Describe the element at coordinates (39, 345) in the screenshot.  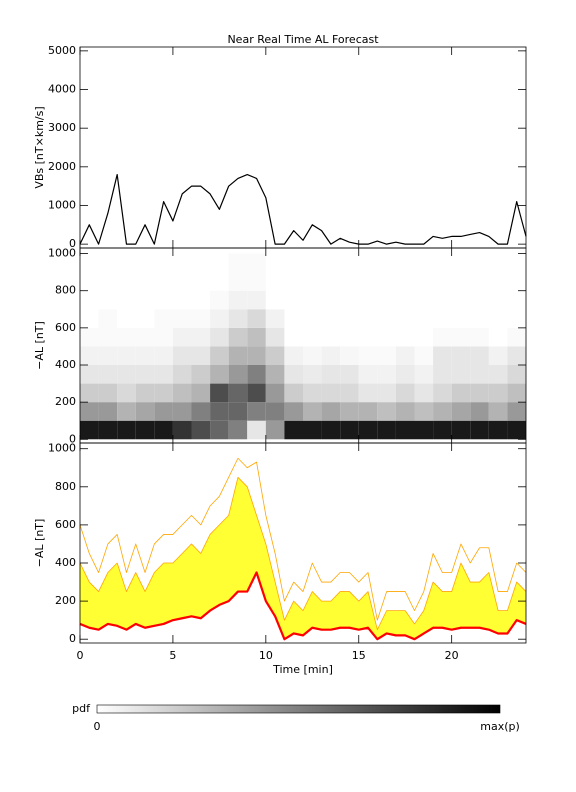
I see `y-axis-label: −AL [nT]` at that location.